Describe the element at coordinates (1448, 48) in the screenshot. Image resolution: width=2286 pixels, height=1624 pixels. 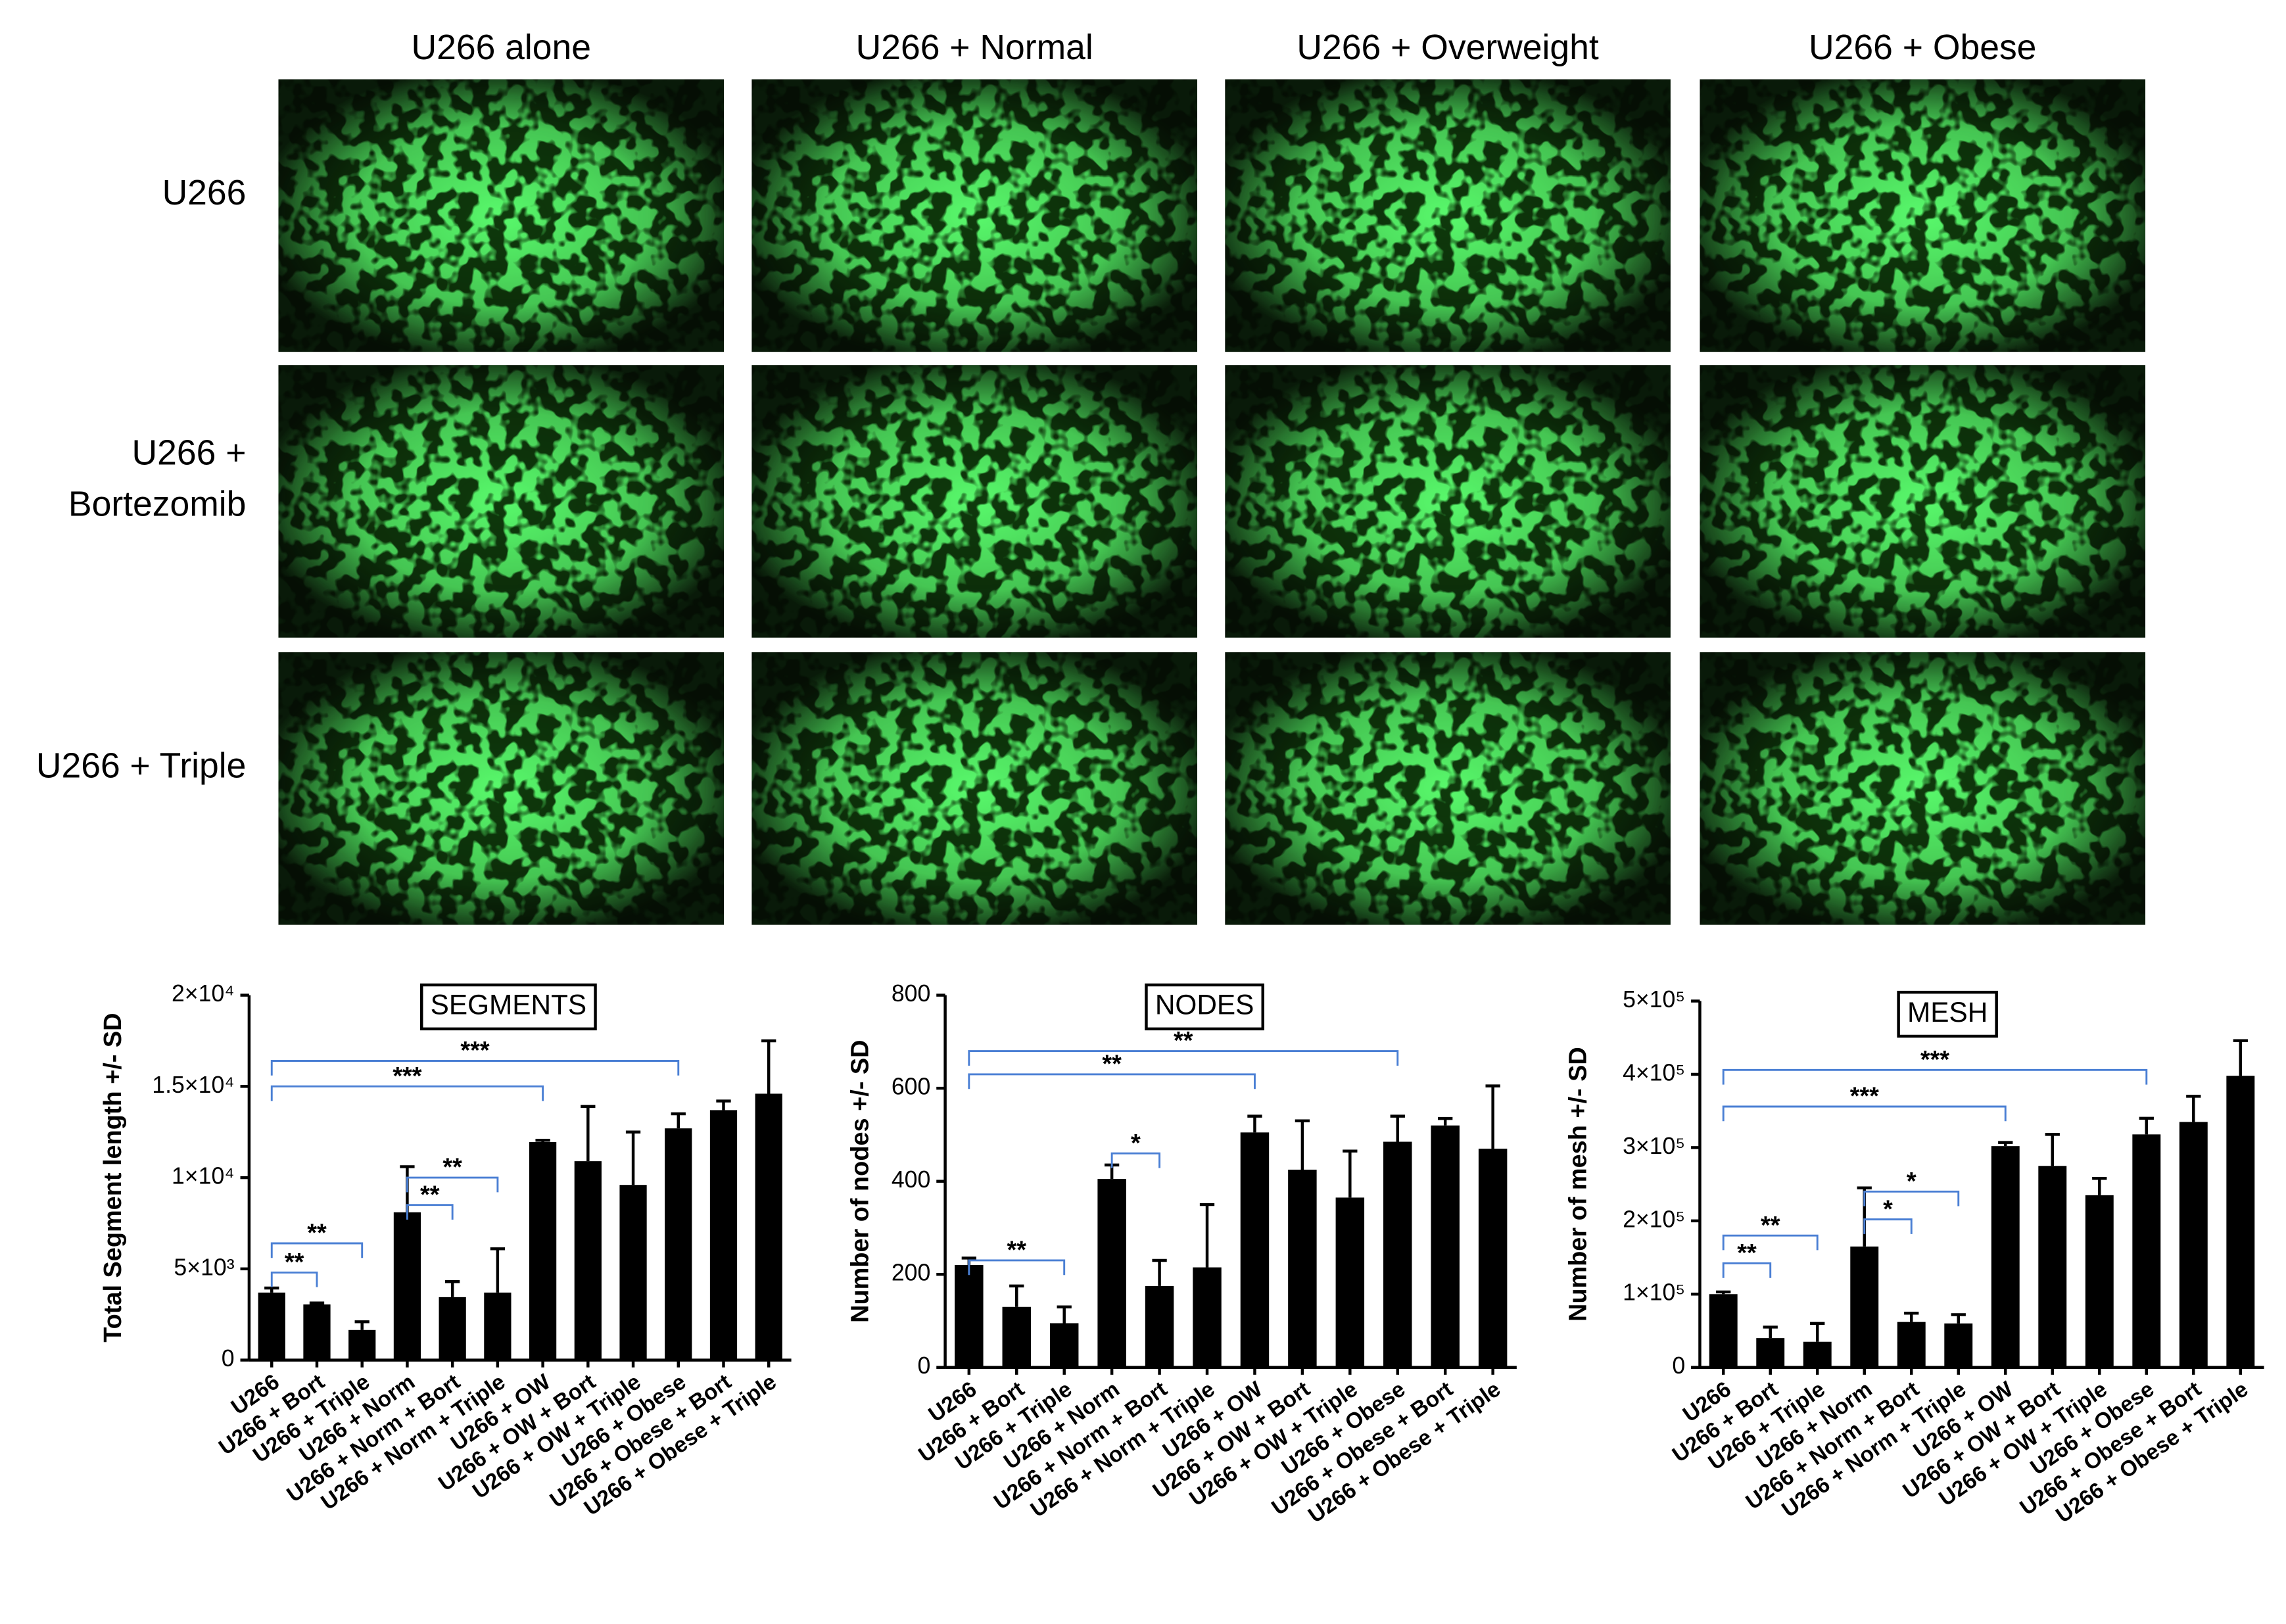
I see `column-label: U266 + Overweight` at that location.